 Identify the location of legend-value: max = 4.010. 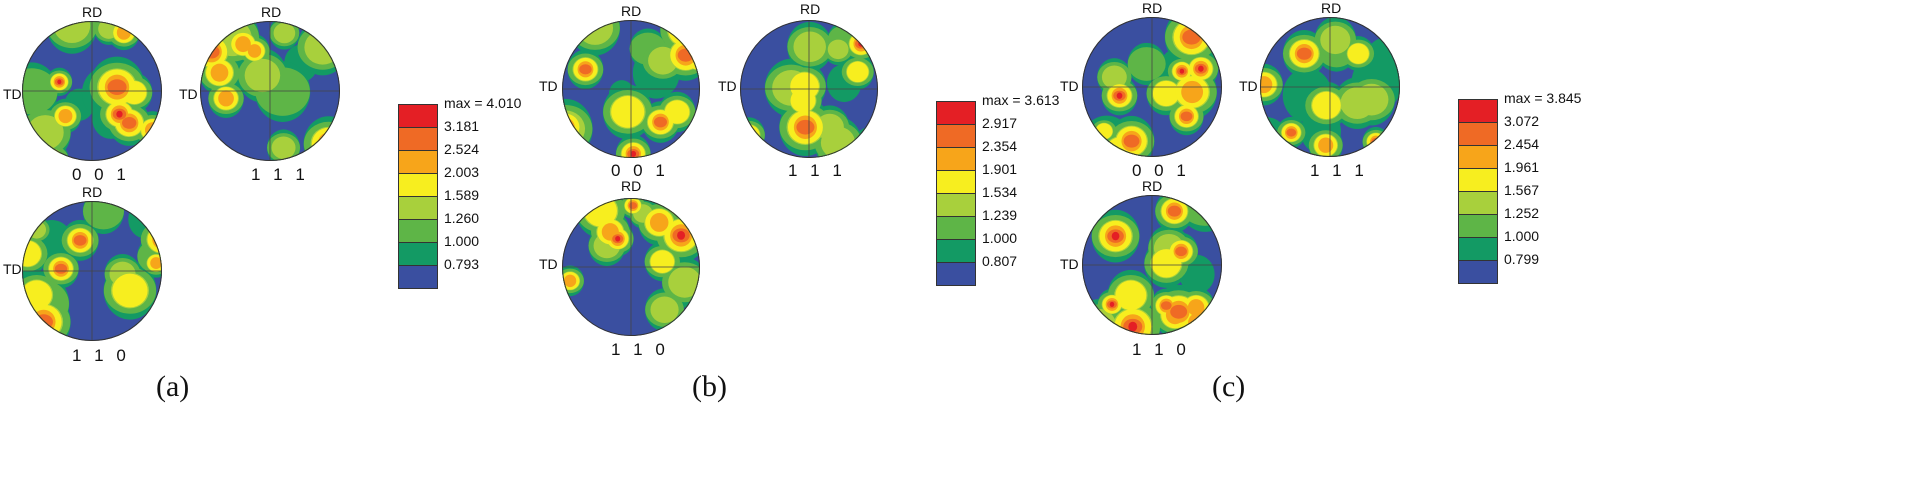
(483, 103).